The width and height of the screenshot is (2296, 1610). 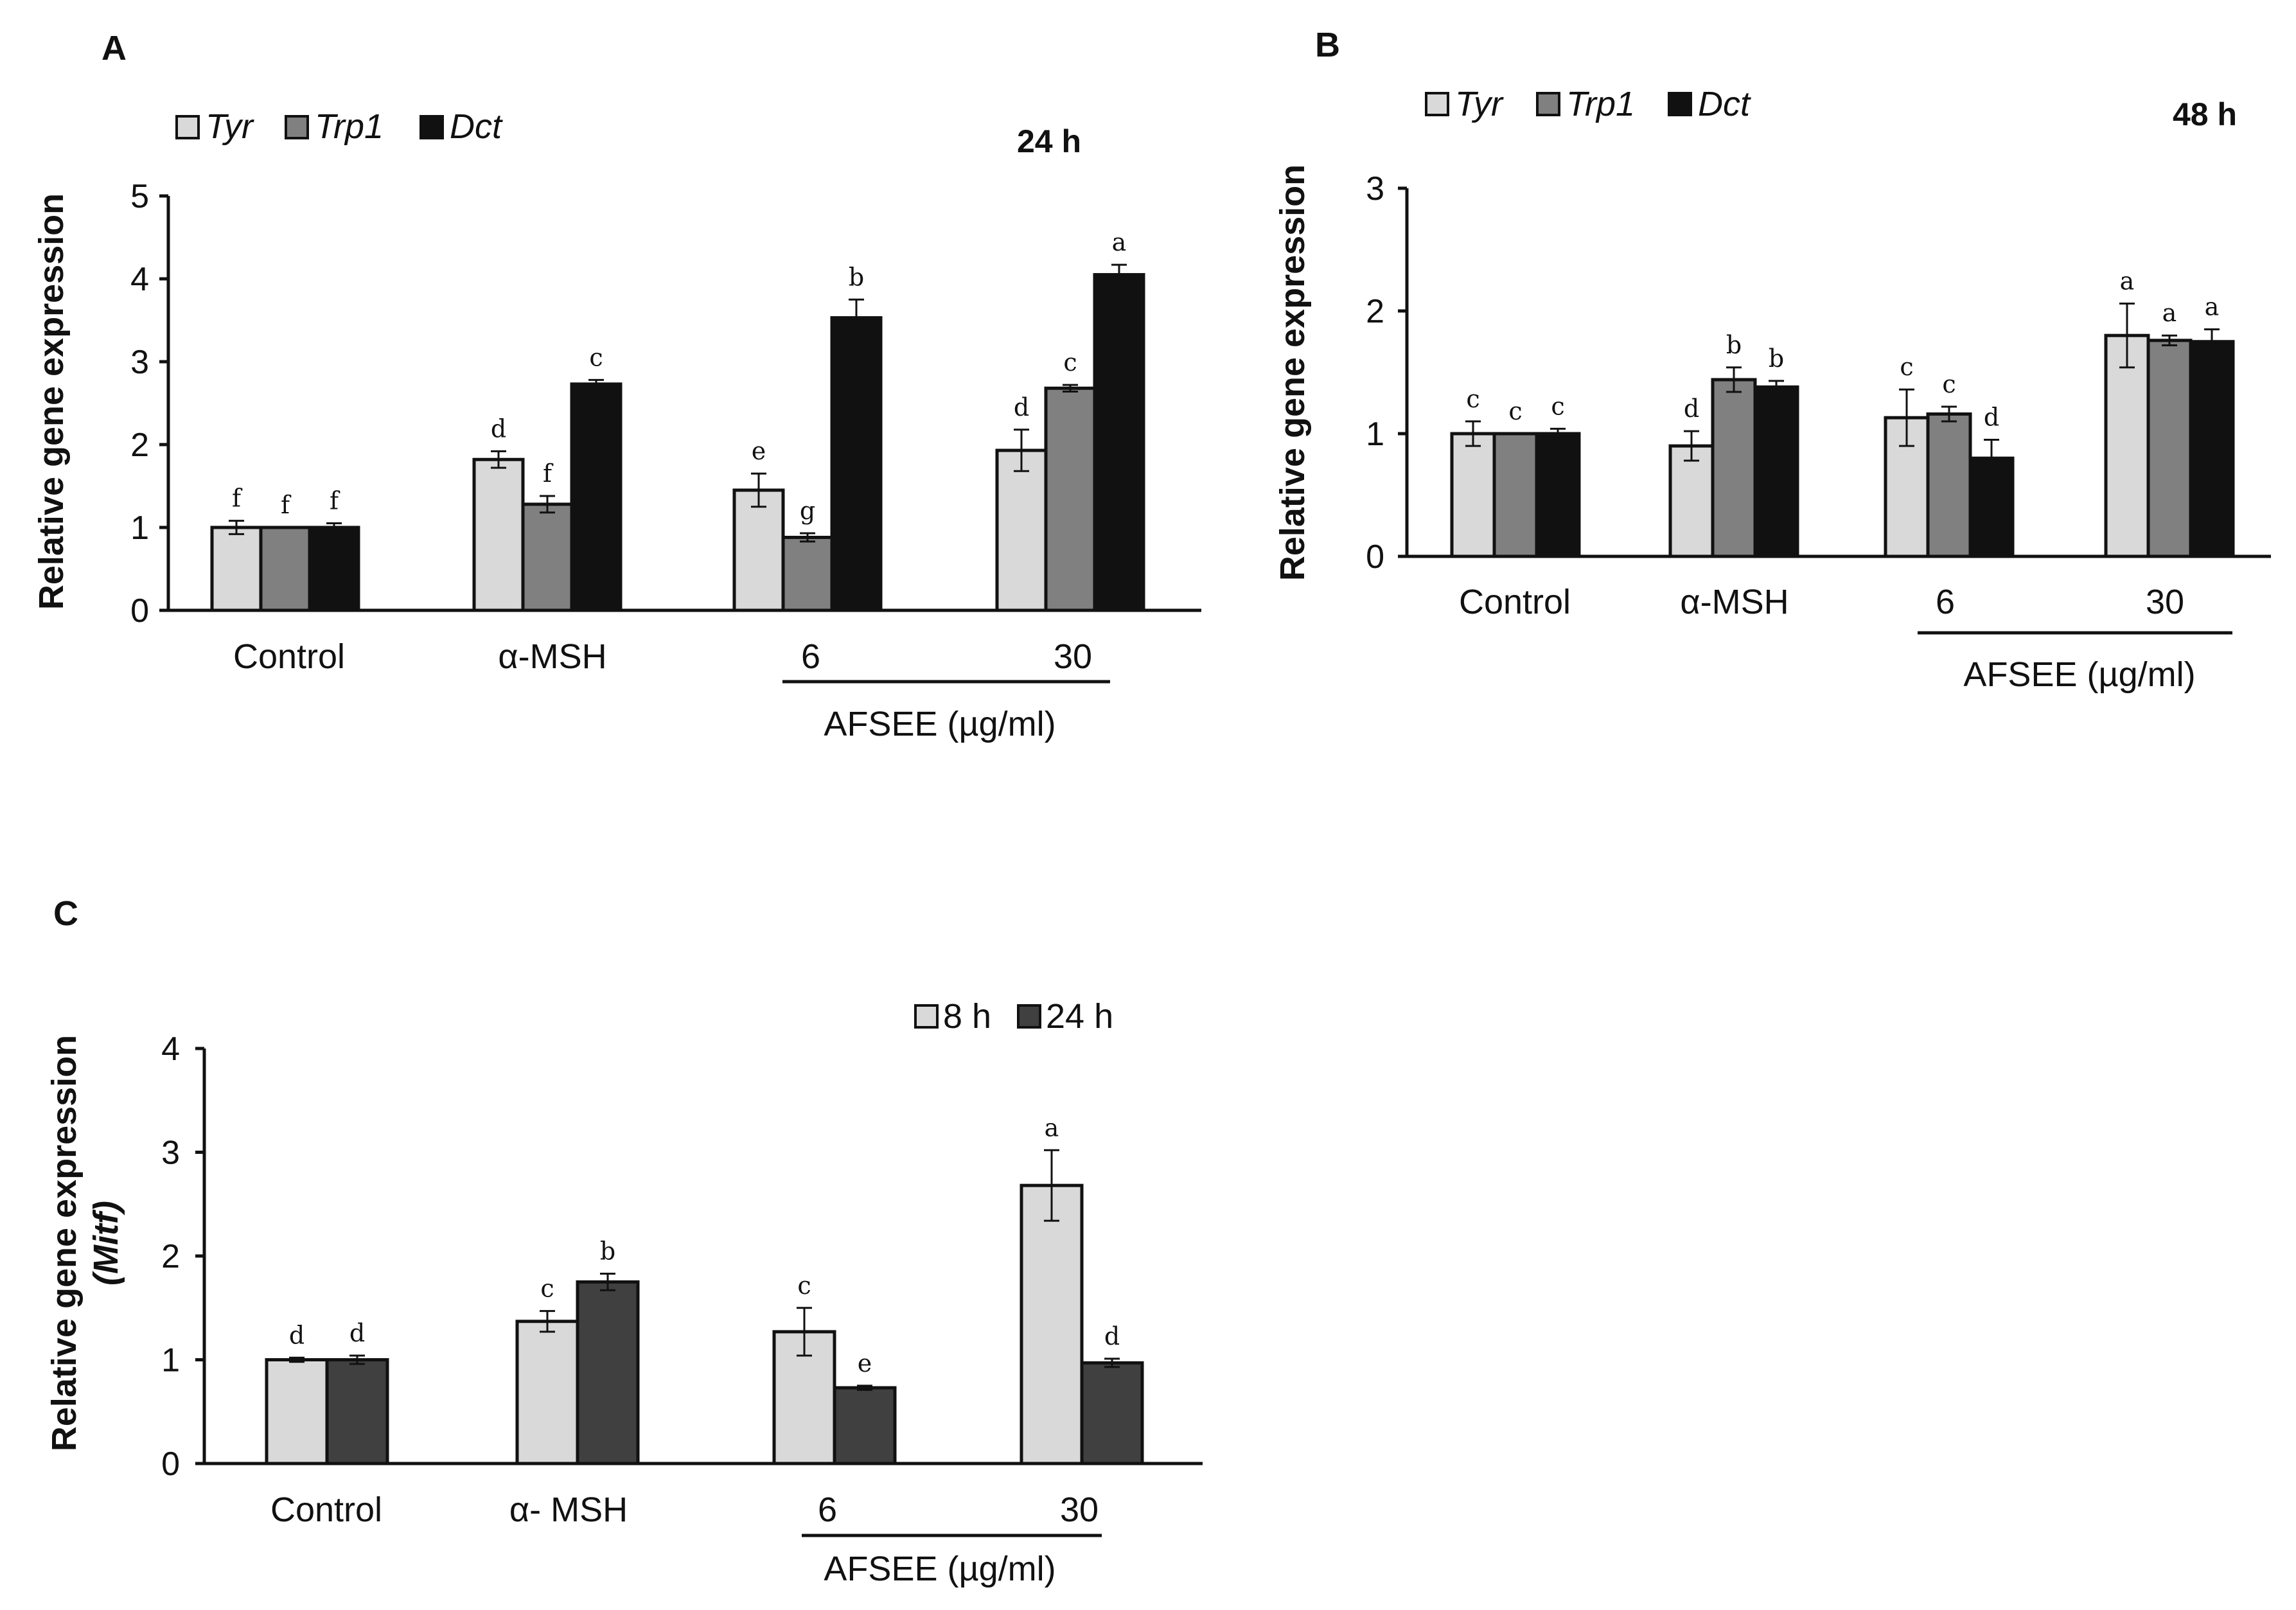 What do you see at coordinates (810, 656) in the screenshot?
I see `panel-a-category-6: 6` at bounding box center [810, 656].